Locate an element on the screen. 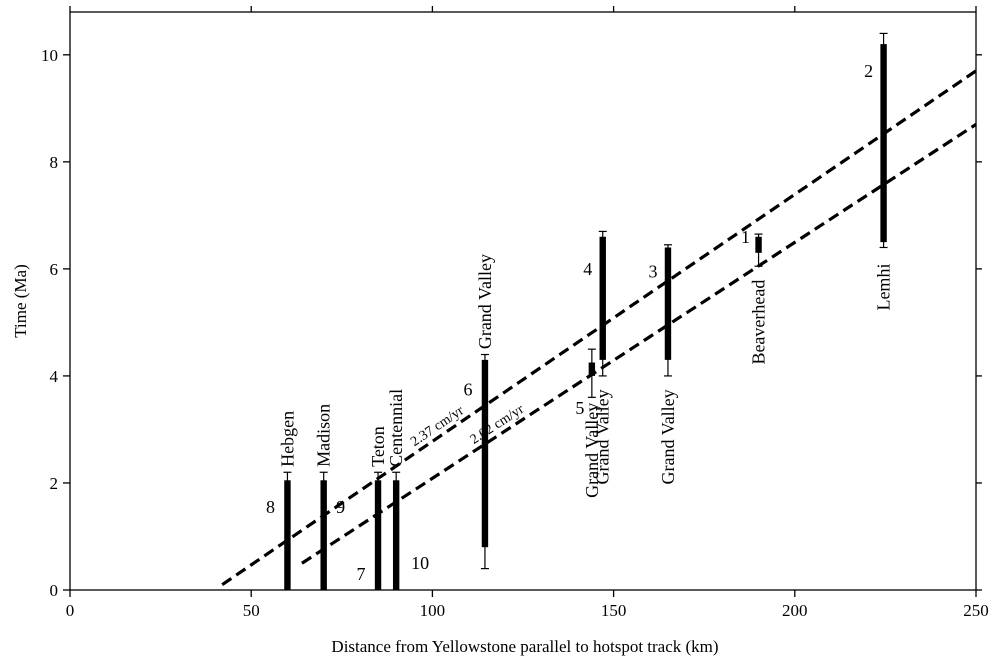 This screenshot has height=658, width=993. fault-name-label: Lemhi is located at coordinates (884, 287).